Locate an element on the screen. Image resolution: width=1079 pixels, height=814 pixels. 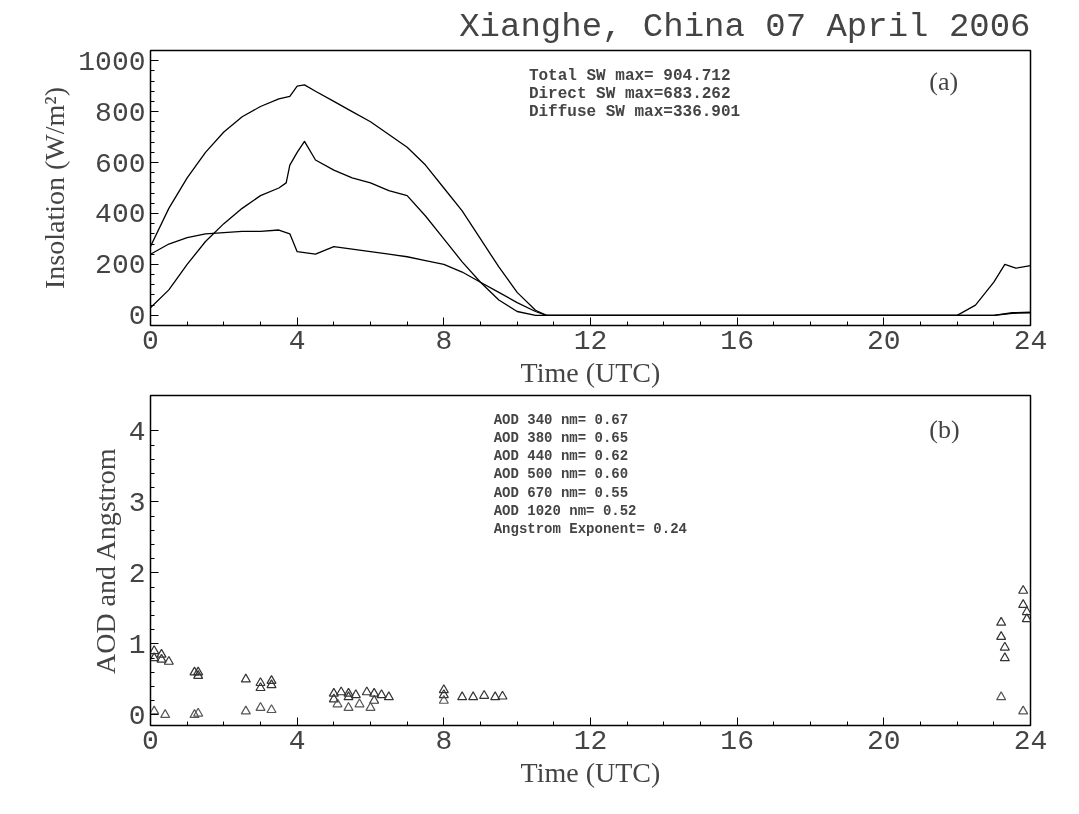
annotation: AOD 1020 nm= 0.52 is located at coordinates (565, 510).